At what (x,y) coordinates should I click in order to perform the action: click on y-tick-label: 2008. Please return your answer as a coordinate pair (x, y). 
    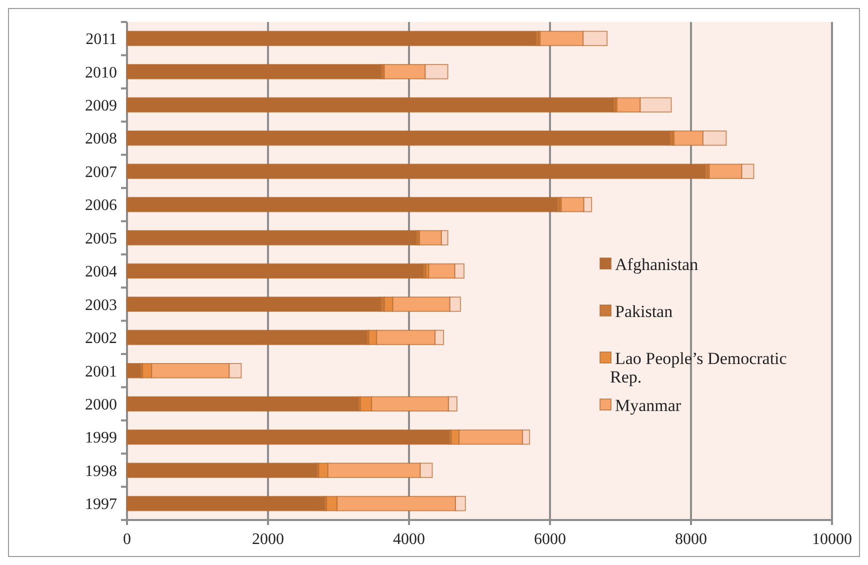
    Looking at the image, I should click on (101, 139).